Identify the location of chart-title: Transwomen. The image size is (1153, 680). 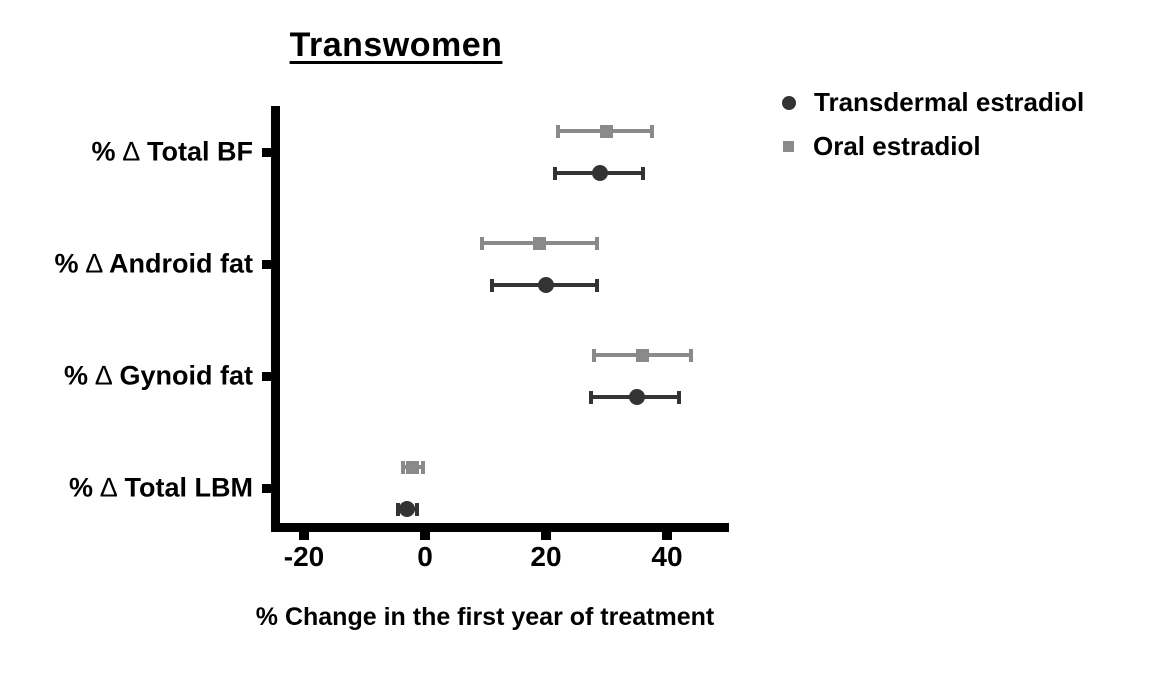
(396, 45).